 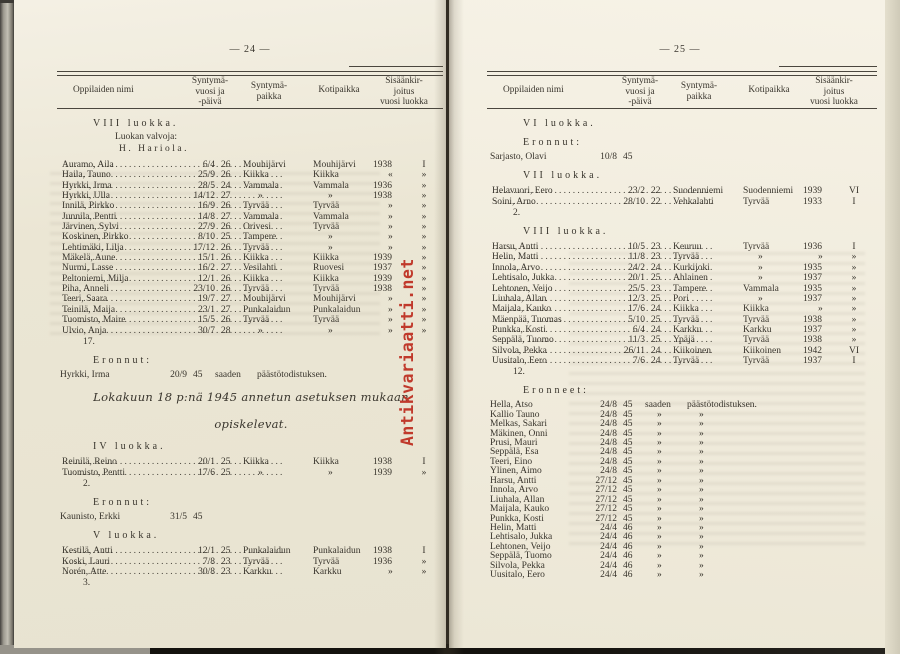 What do you see at coordinates (812, 247) in the screenshot?
I see `enrollment-year: 1936` at bounding box center [812, 247].